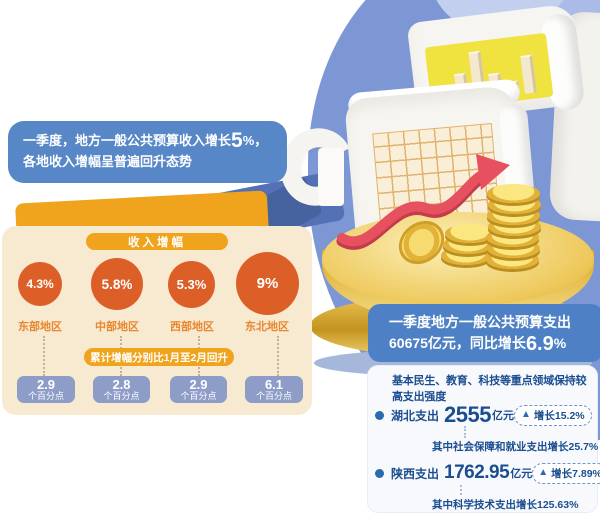 The width and height of the screenshot is (600, 523). What do you see at coordinates (415, 473) in the screenshot?
I see `spending-region: 陕西支出` at bounding box center [415, 473].